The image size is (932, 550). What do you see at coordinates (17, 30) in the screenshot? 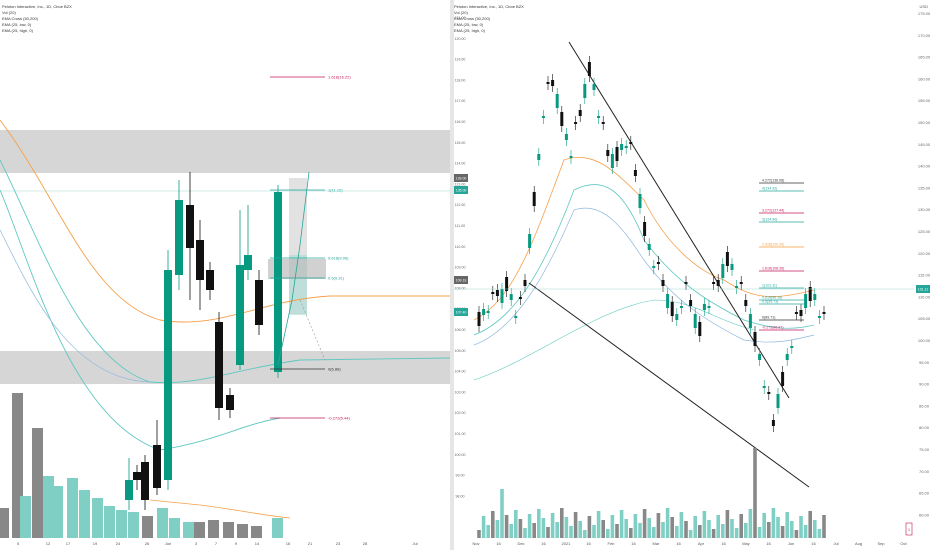
I see `left-indicator-ema-high: EMA (25, high, 0)` at bounding box center [17, 30].